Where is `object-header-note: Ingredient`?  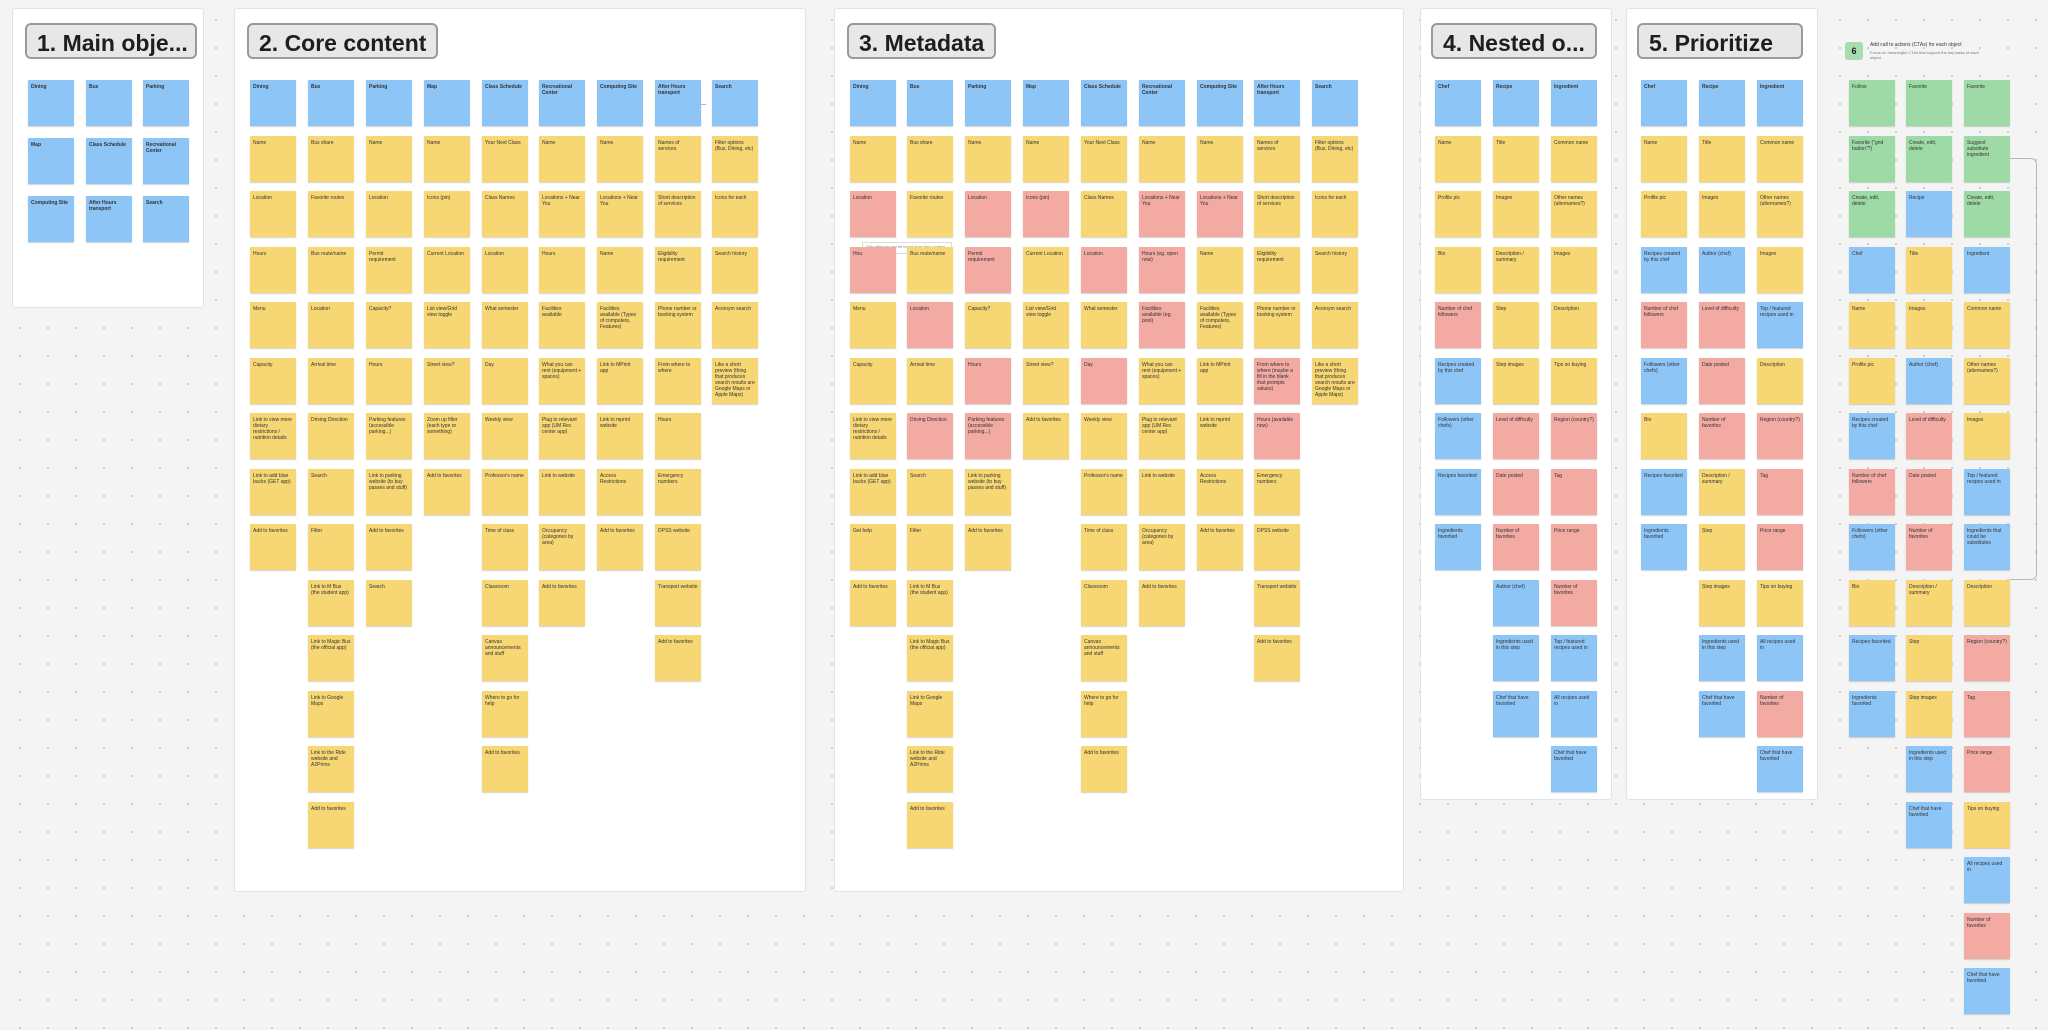
object-header-note: Ingredient is located at coordinates (1780, 103).